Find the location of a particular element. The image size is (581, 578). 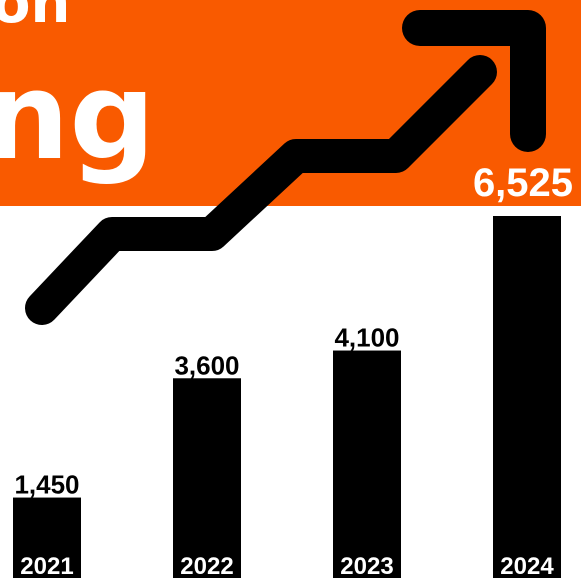

bar-2024 is located at coordinates (527, 397).